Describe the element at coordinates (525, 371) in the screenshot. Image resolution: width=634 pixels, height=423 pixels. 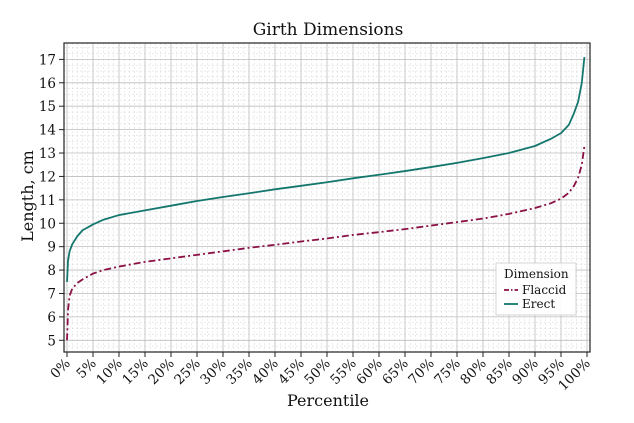
I see `x-tick-label: 90%` at that location.